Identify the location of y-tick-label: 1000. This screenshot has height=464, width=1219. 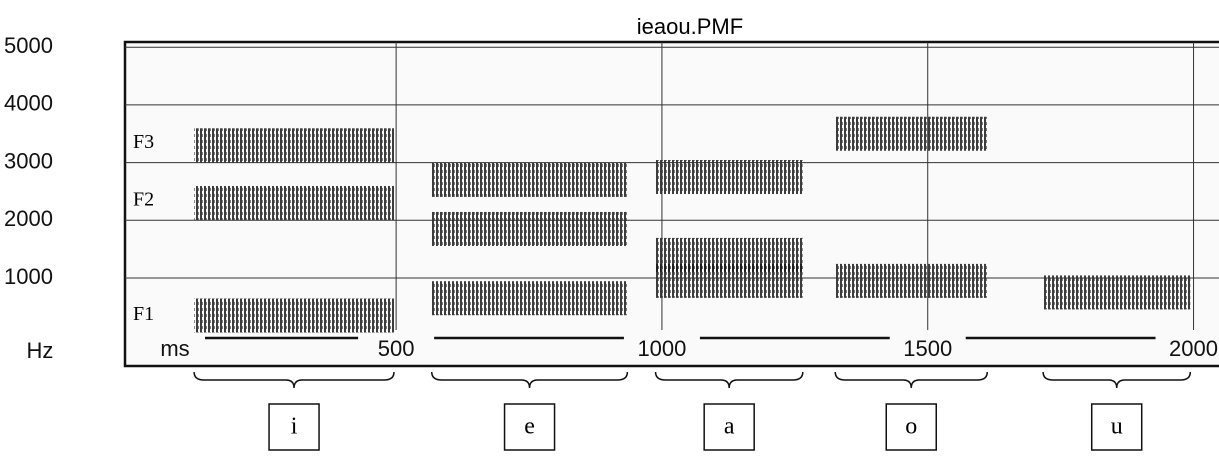
(28, 276).